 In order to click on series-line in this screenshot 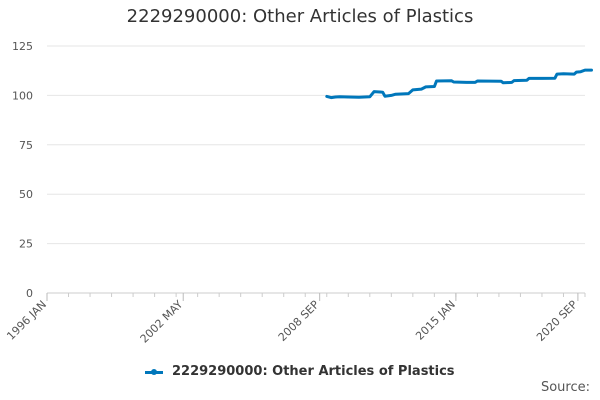, I will do `click(459, 84)`.